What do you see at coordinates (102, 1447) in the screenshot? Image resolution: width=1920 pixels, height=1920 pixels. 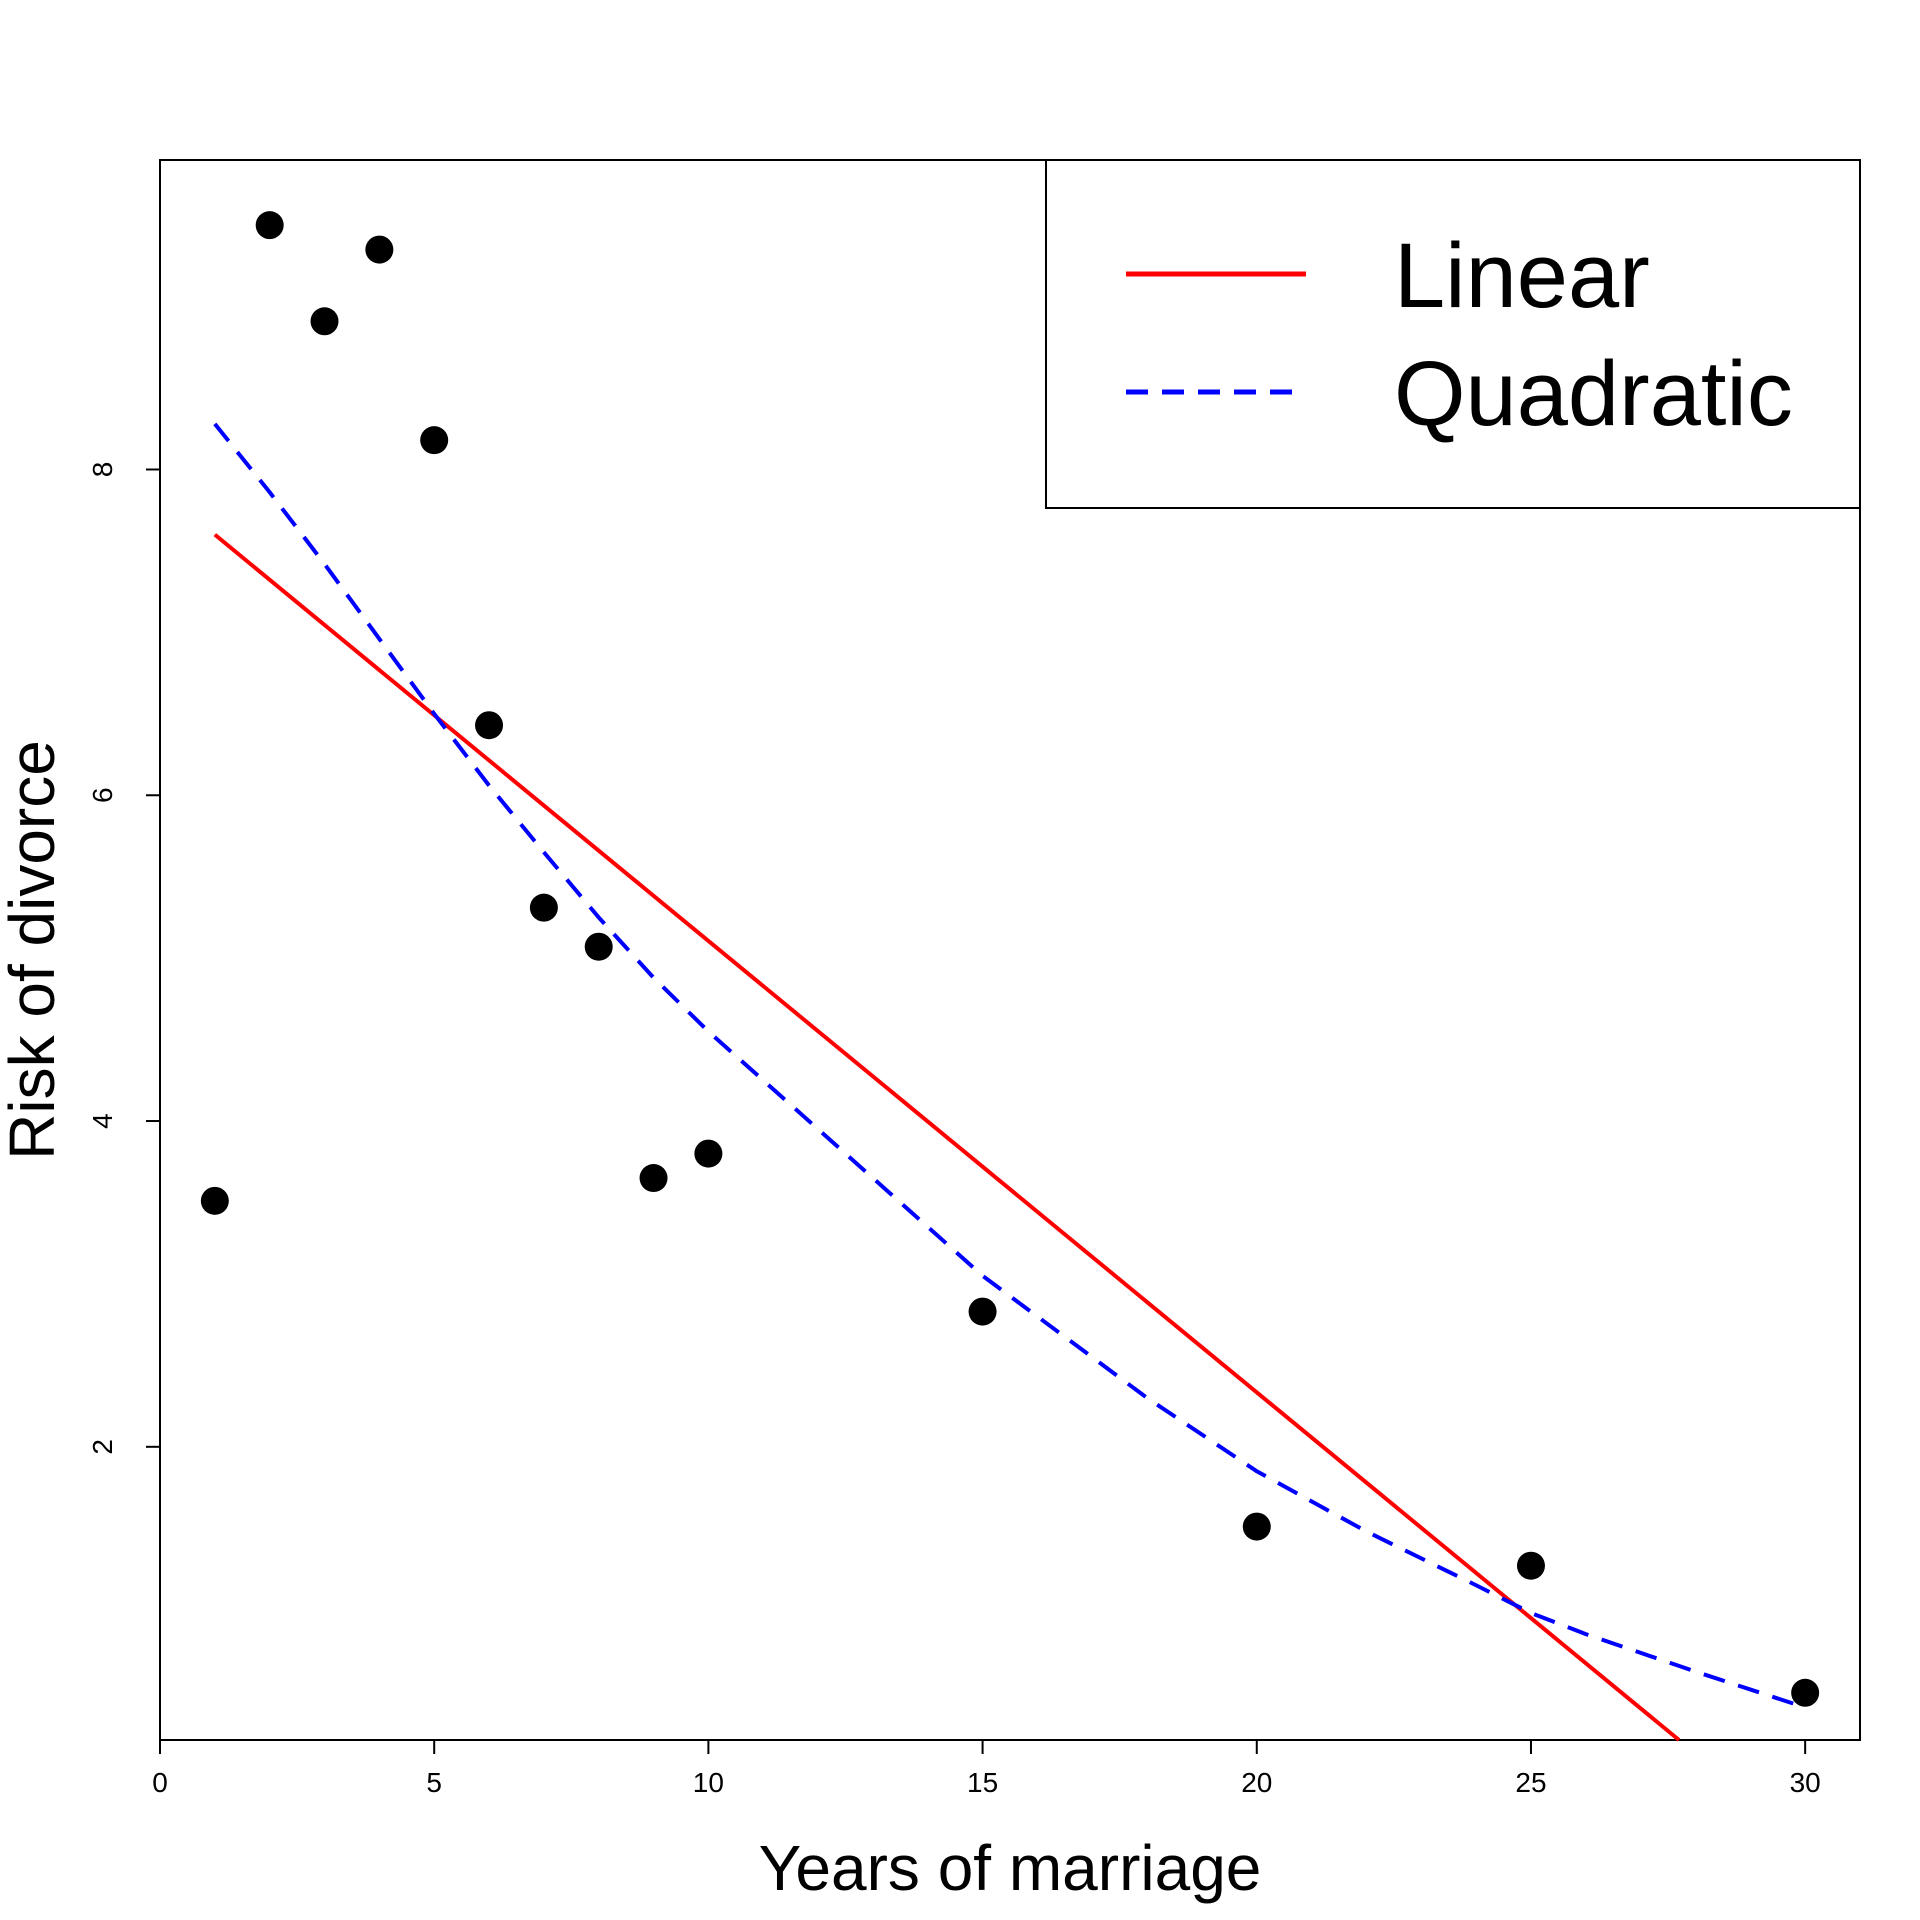 I see `y-tick-label: 2` at bounding box center [102, 1447].